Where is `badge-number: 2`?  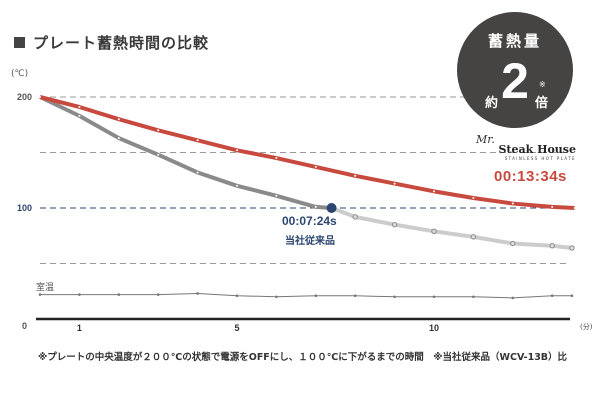 badge-number: 2 is located at coordinates (515, 81).